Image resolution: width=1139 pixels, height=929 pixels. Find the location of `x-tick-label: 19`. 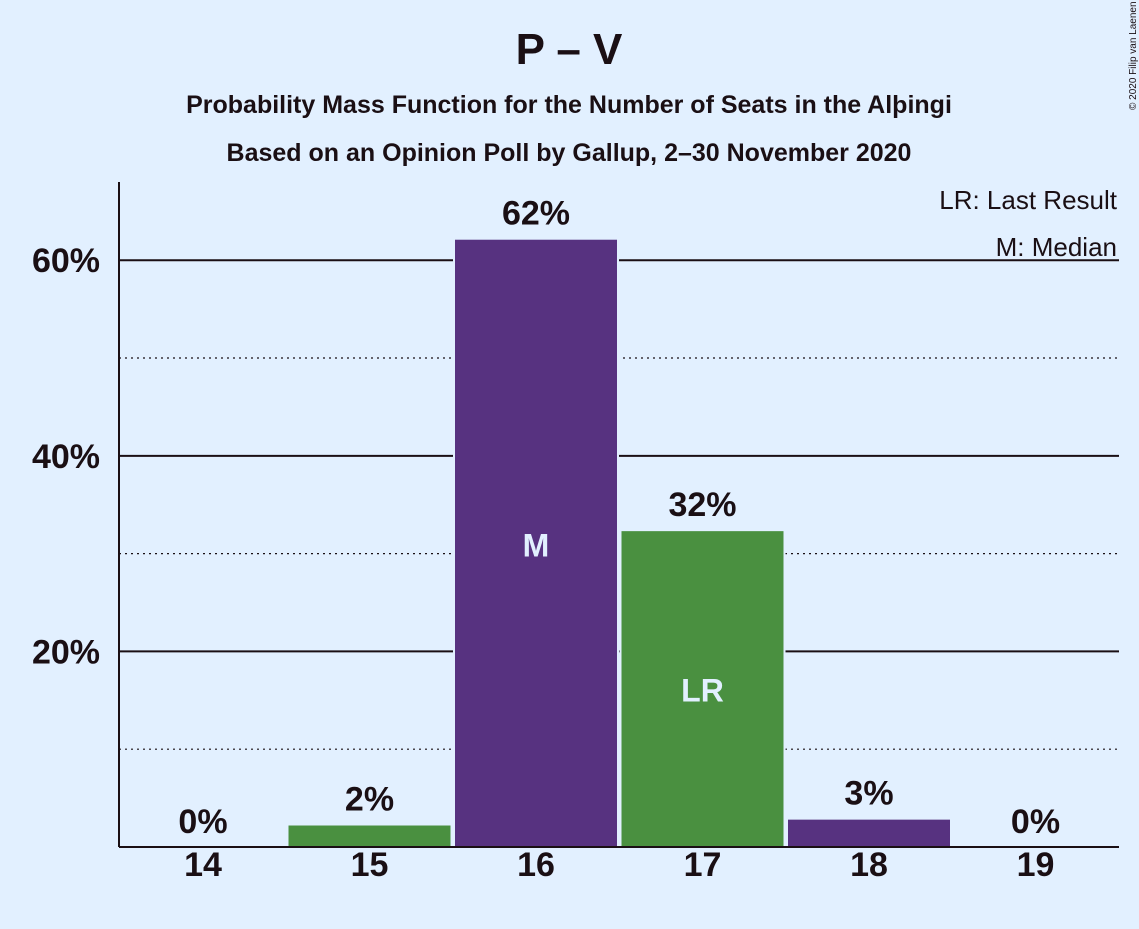

x-tick-label: 19 is located at coordinates (1036, 865).